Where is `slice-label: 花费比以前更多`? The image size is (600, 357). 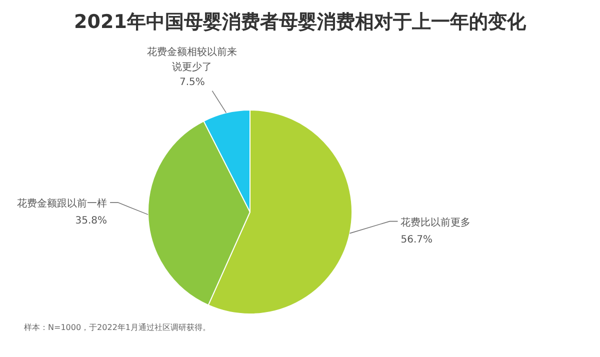 slice-label: 花费比以前更多 is located at coordinates (435, 222).